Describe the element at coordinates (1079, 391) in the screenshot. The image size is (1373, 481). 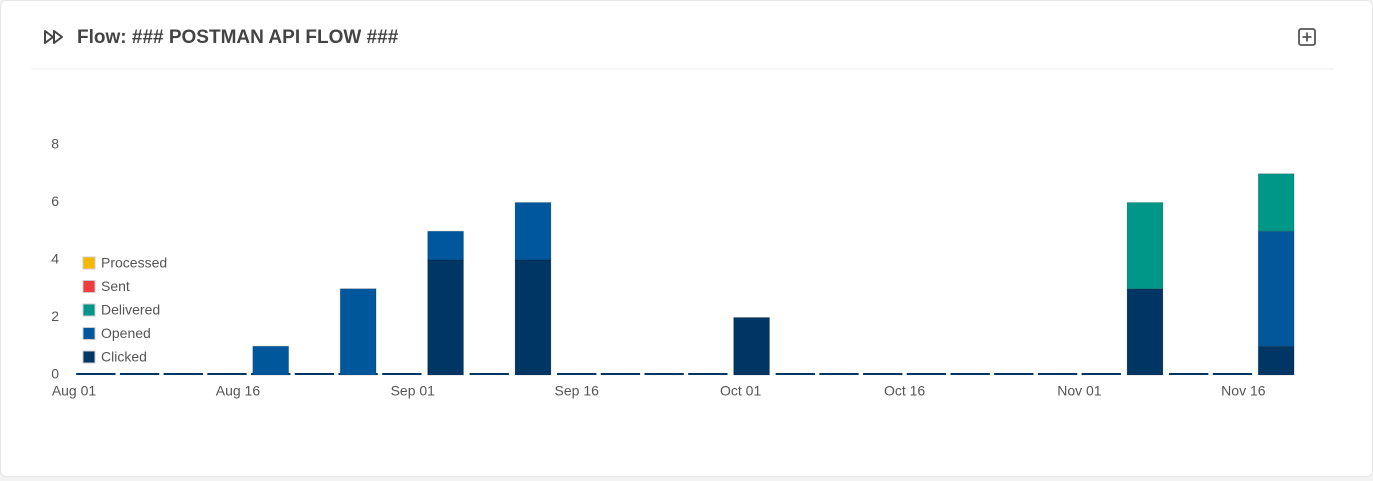
I see `x-tick-label: Nov 01` at that location.